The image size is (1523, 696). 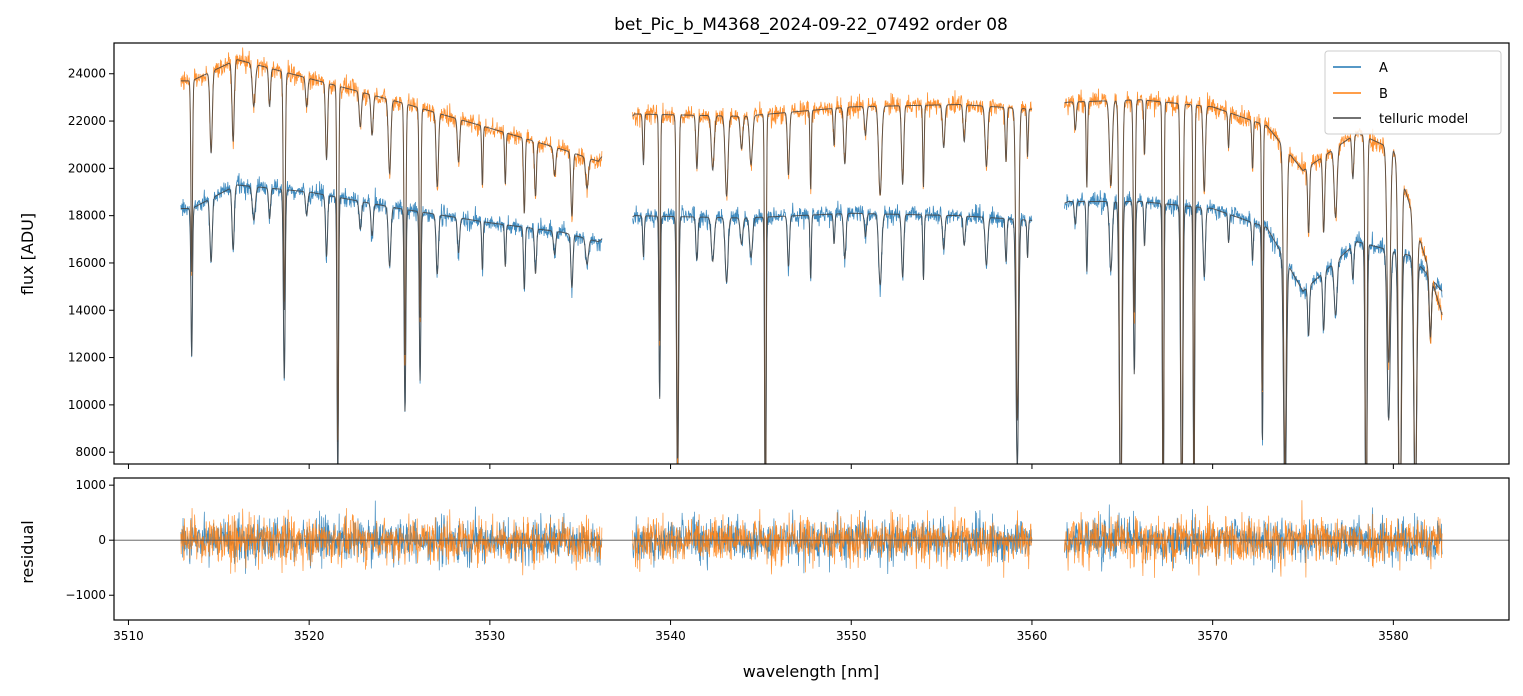 I want to click on flux-y-axis-label: flux [ADU], so click(x=27, y=254).